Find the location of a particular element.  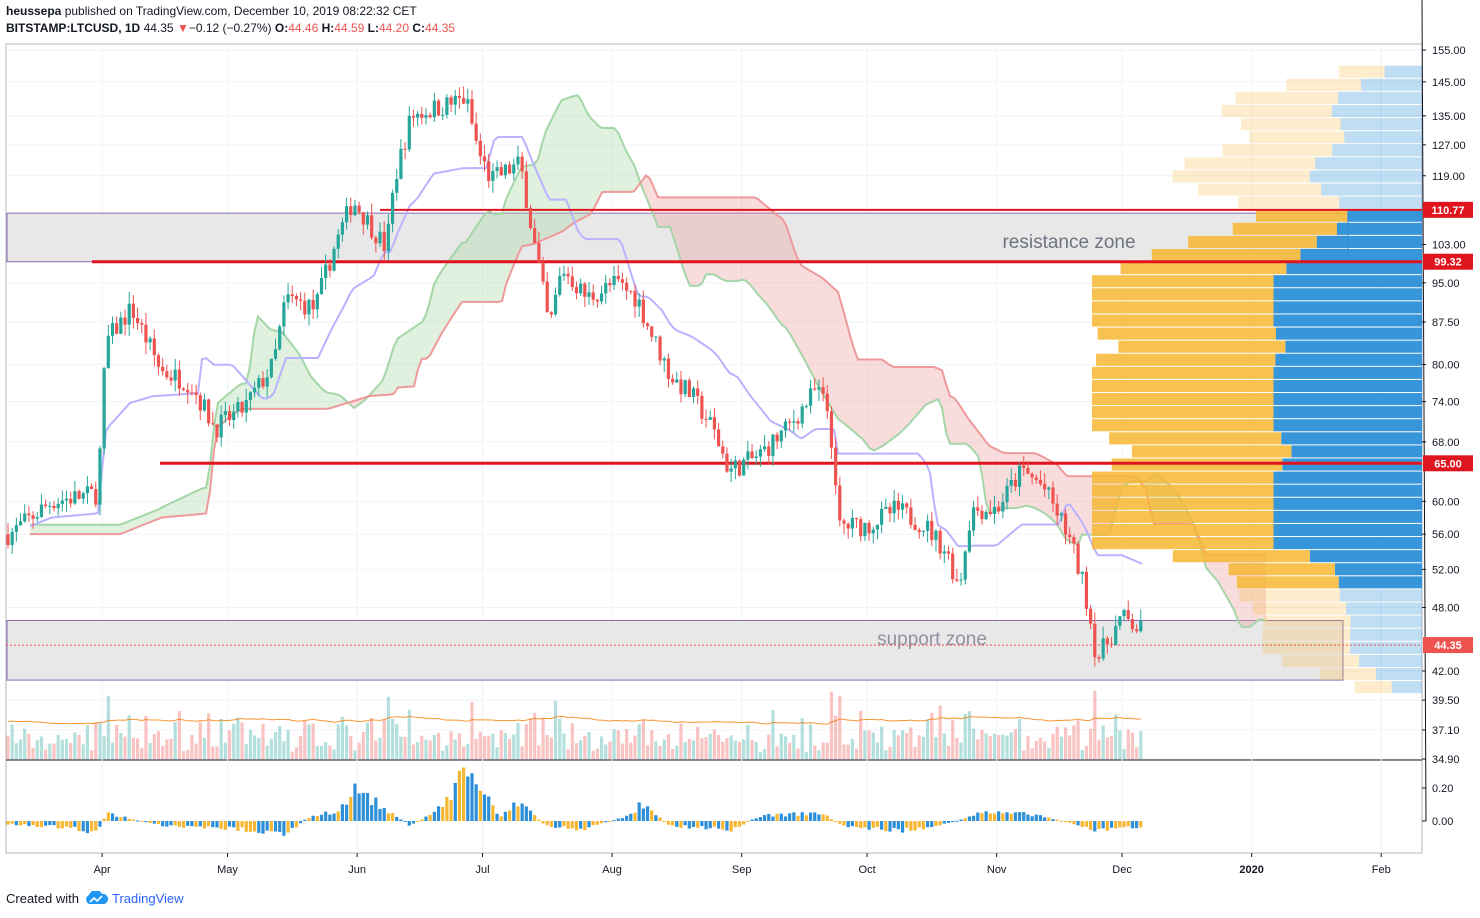

volume-ma-line is located at coordinates (574, 720).